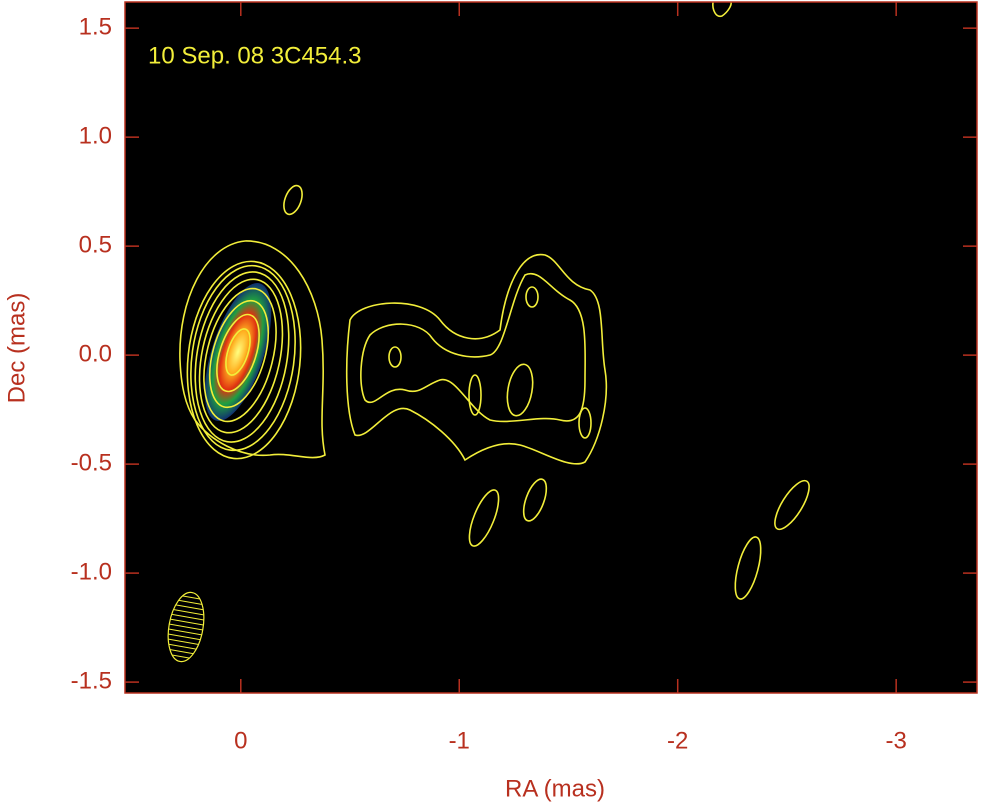 The width and height of the screenshot is (992, 811). What do you see at coordinates (95, 135) in the screenshot?
I see `y-tick-label: 1.0` at bounding box center [95, 135].